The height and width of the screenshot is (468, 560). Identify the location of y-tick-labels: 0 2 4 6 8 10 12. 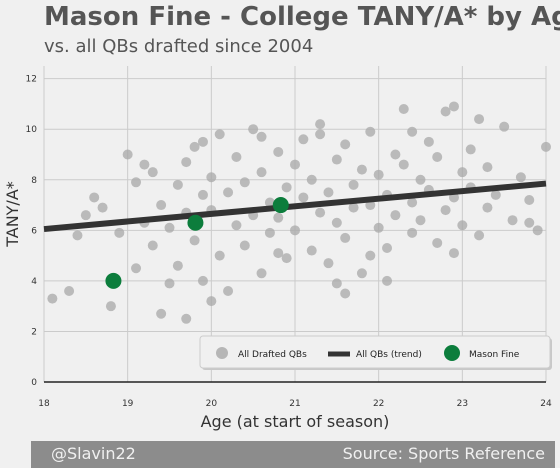
(32, 231).